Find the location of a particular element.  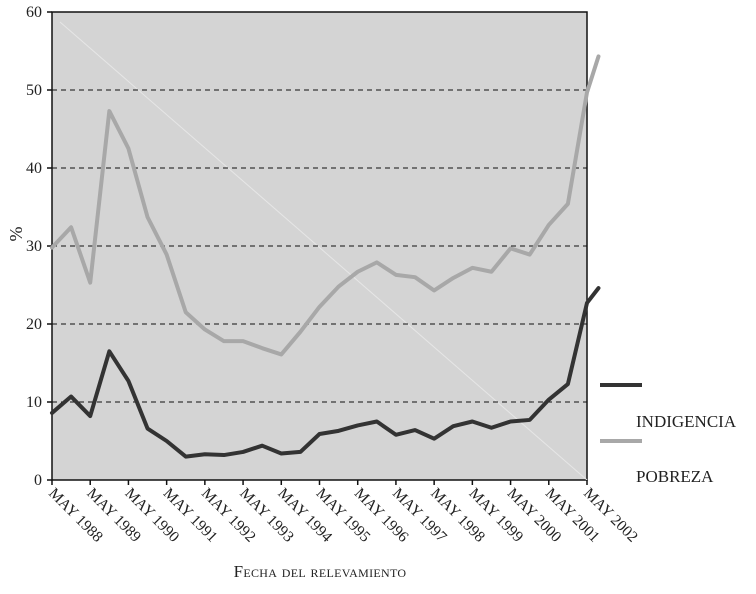

y-axis-title: % is located at coordinates (16, 234).